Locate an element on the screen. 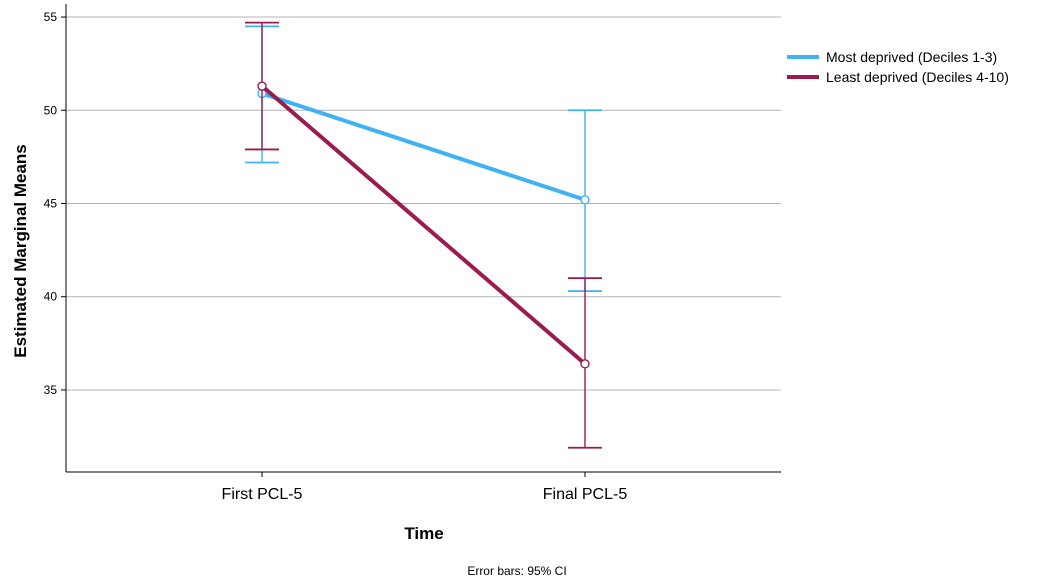  y-tick-label-50: 50 is located at coordinates (51, 110).